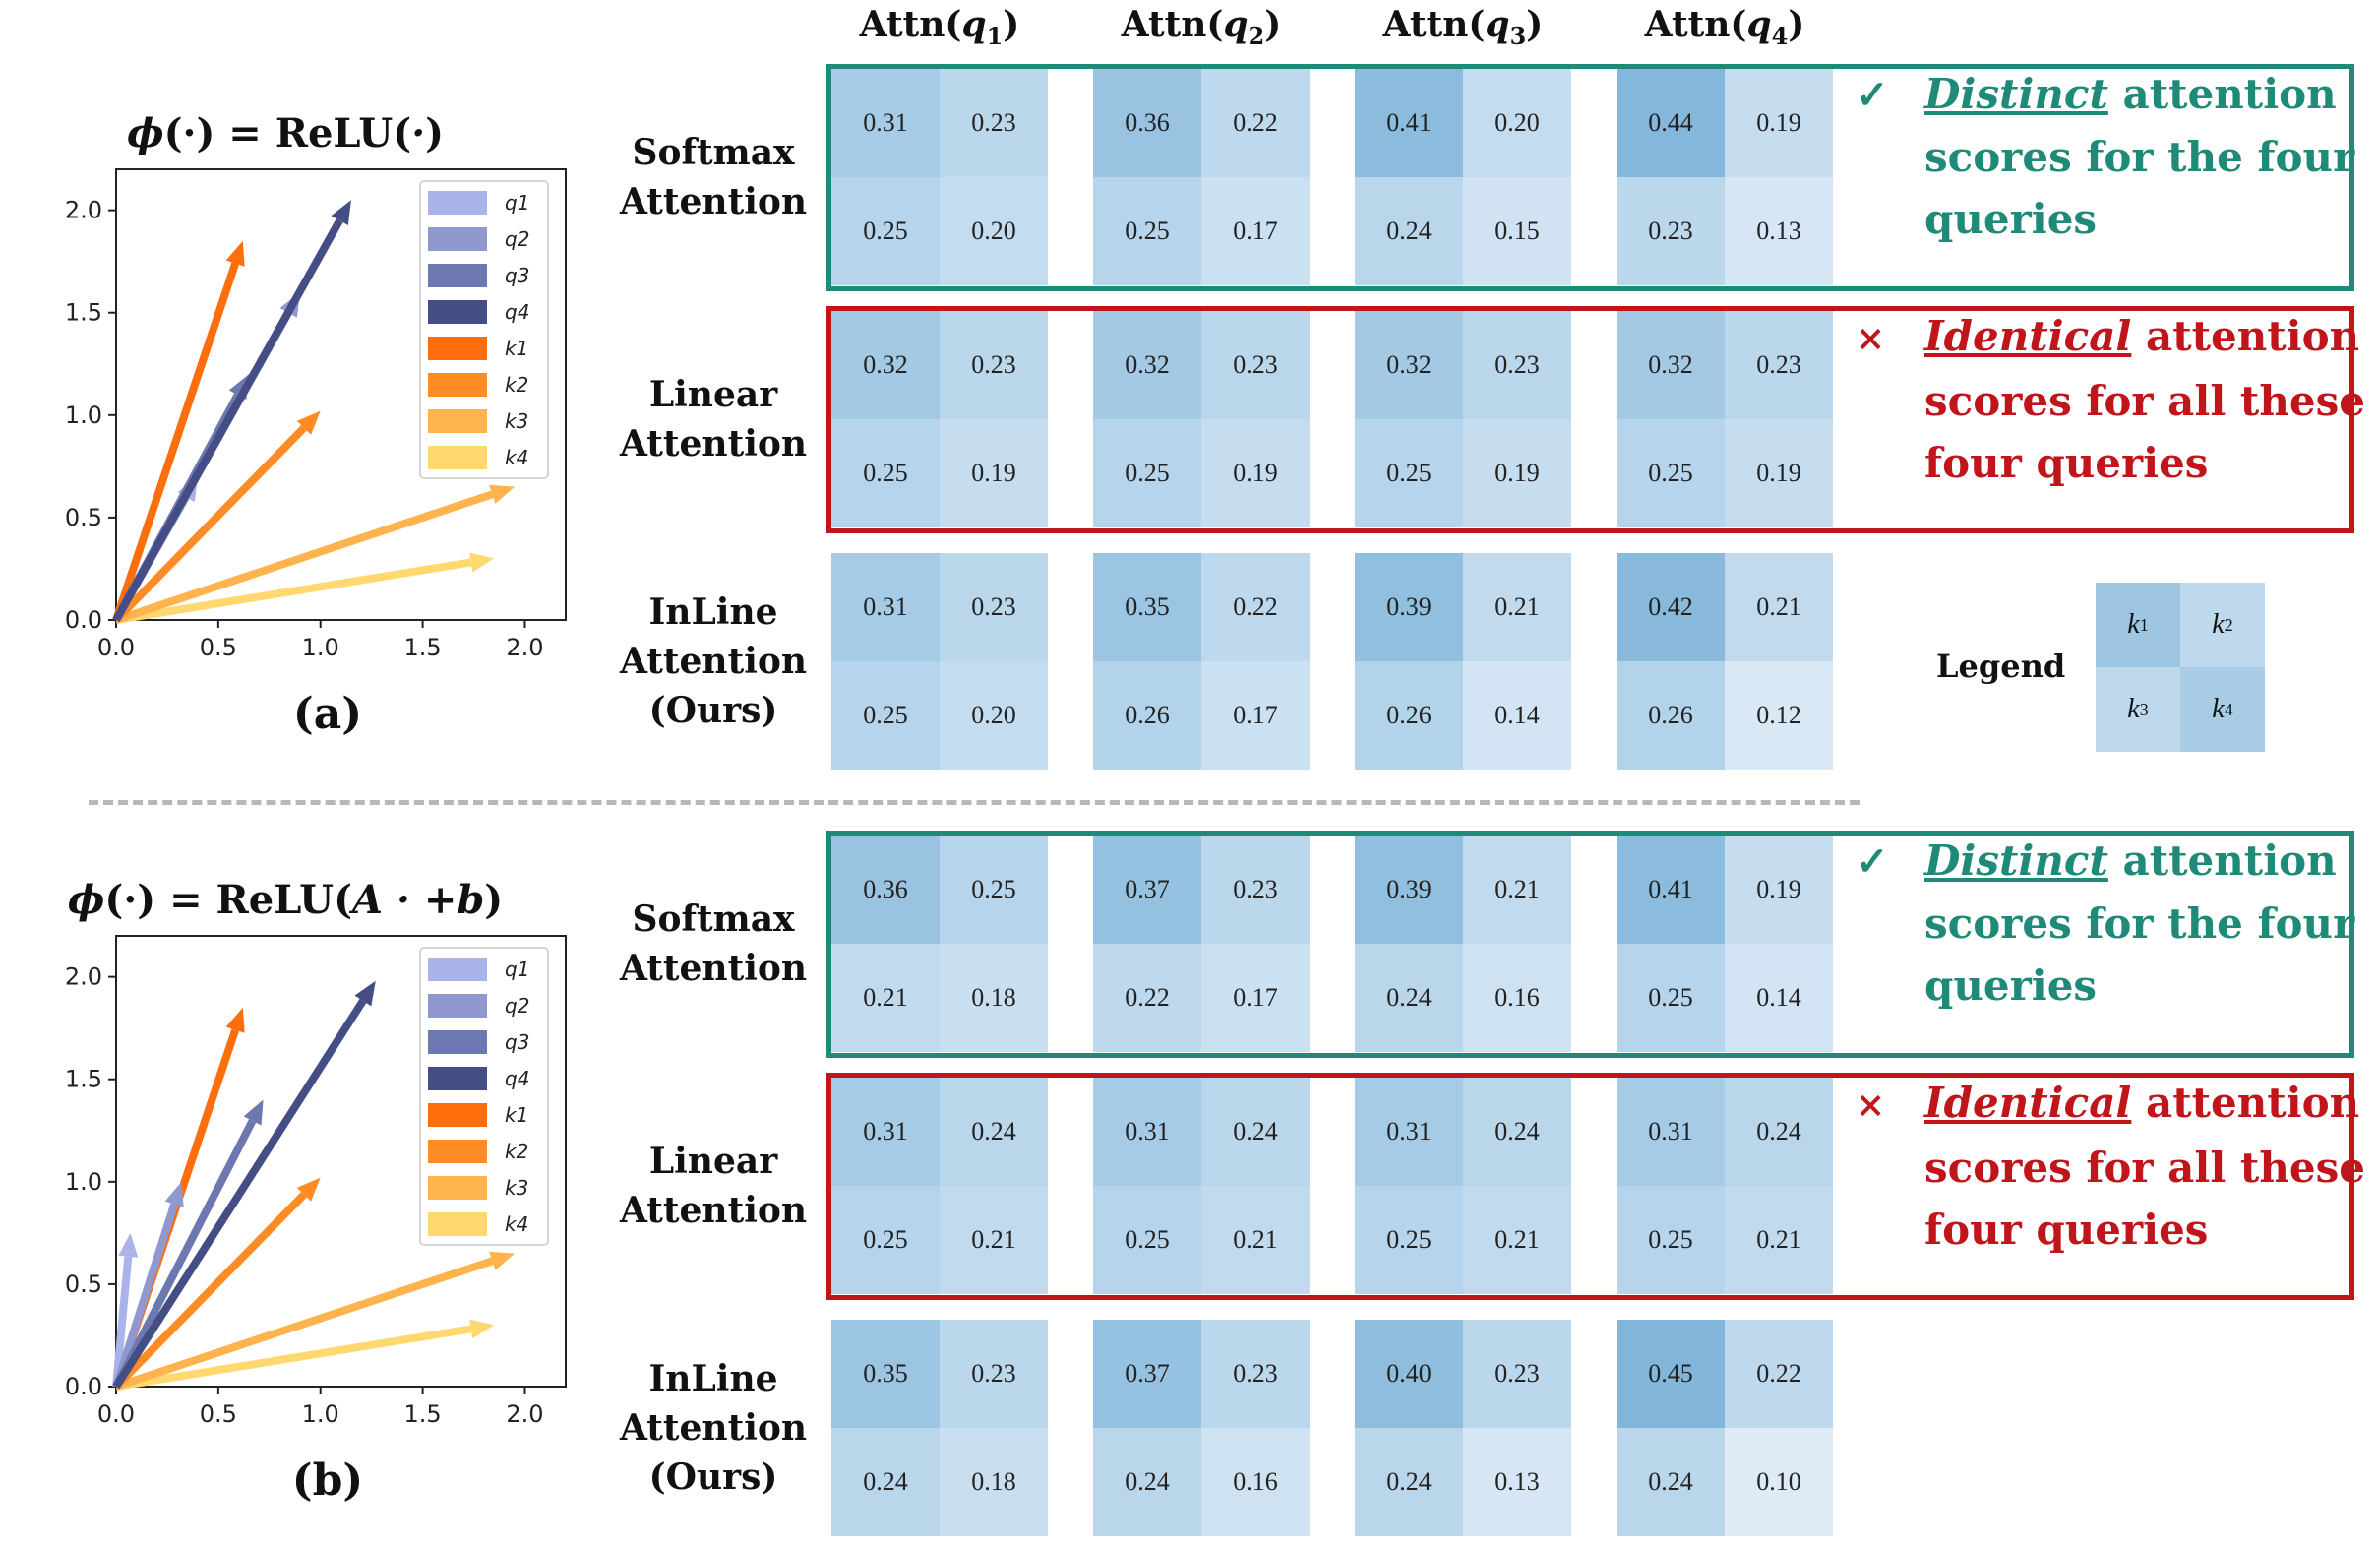 The height and width of the screenshot is (1548, 2380). Describe the element at coordinates (502, 1261) in the screenshot. I see `vector-k3-head` at that location.